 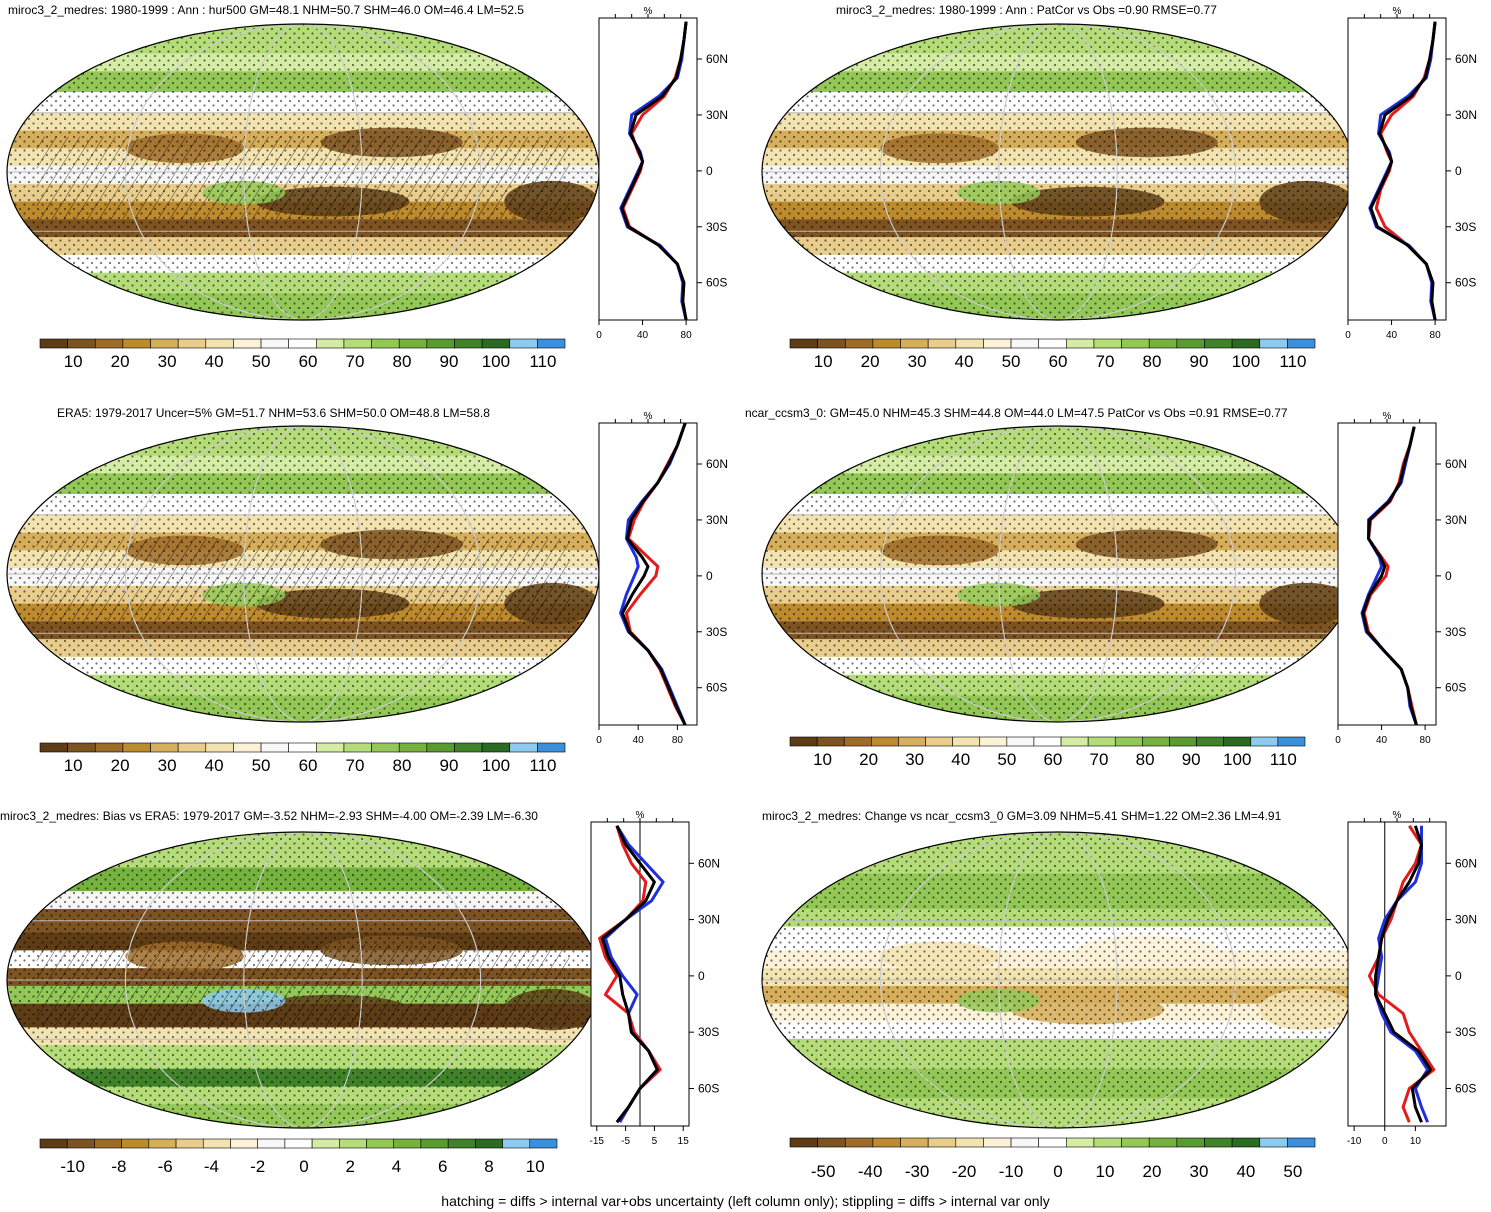 I want to click on profile-ytick-label: 0, so click(x=709, y=171).